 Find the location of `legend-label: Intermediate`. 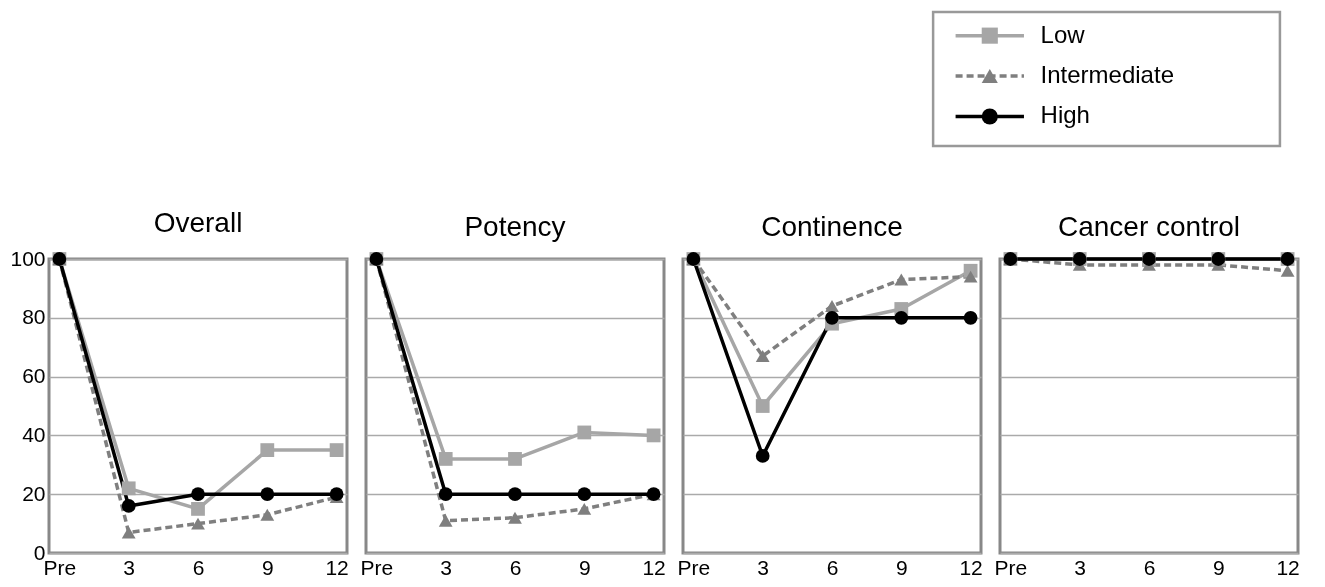

legend-label: Intermediate is located at coordinates (1107, 75).